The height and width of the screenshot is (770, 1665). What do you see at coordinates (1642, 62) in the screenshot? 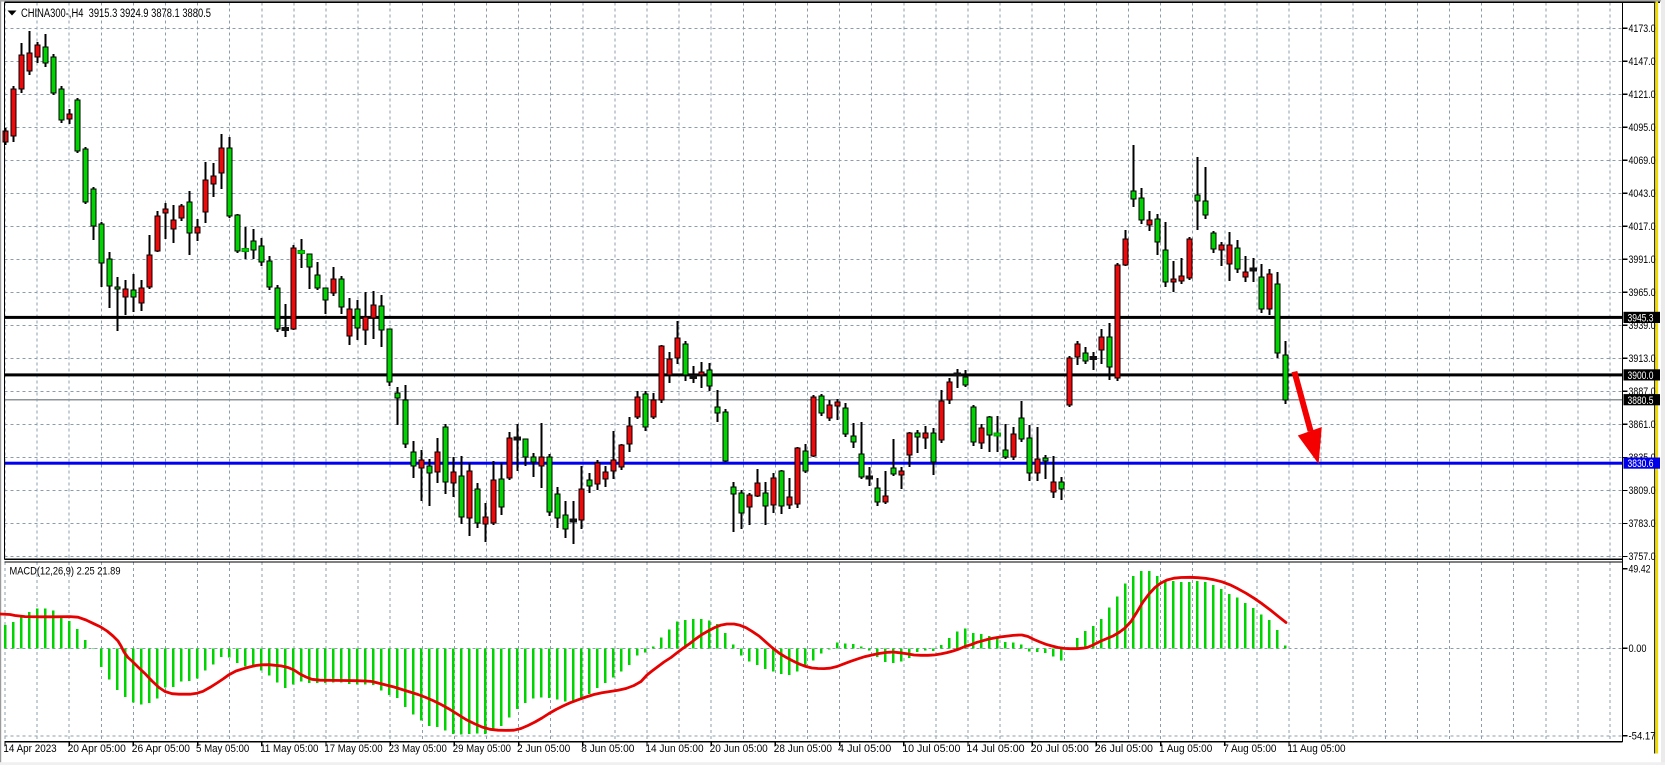
I see `svg-text: 4147.0` at bounding box center [1642, 62].